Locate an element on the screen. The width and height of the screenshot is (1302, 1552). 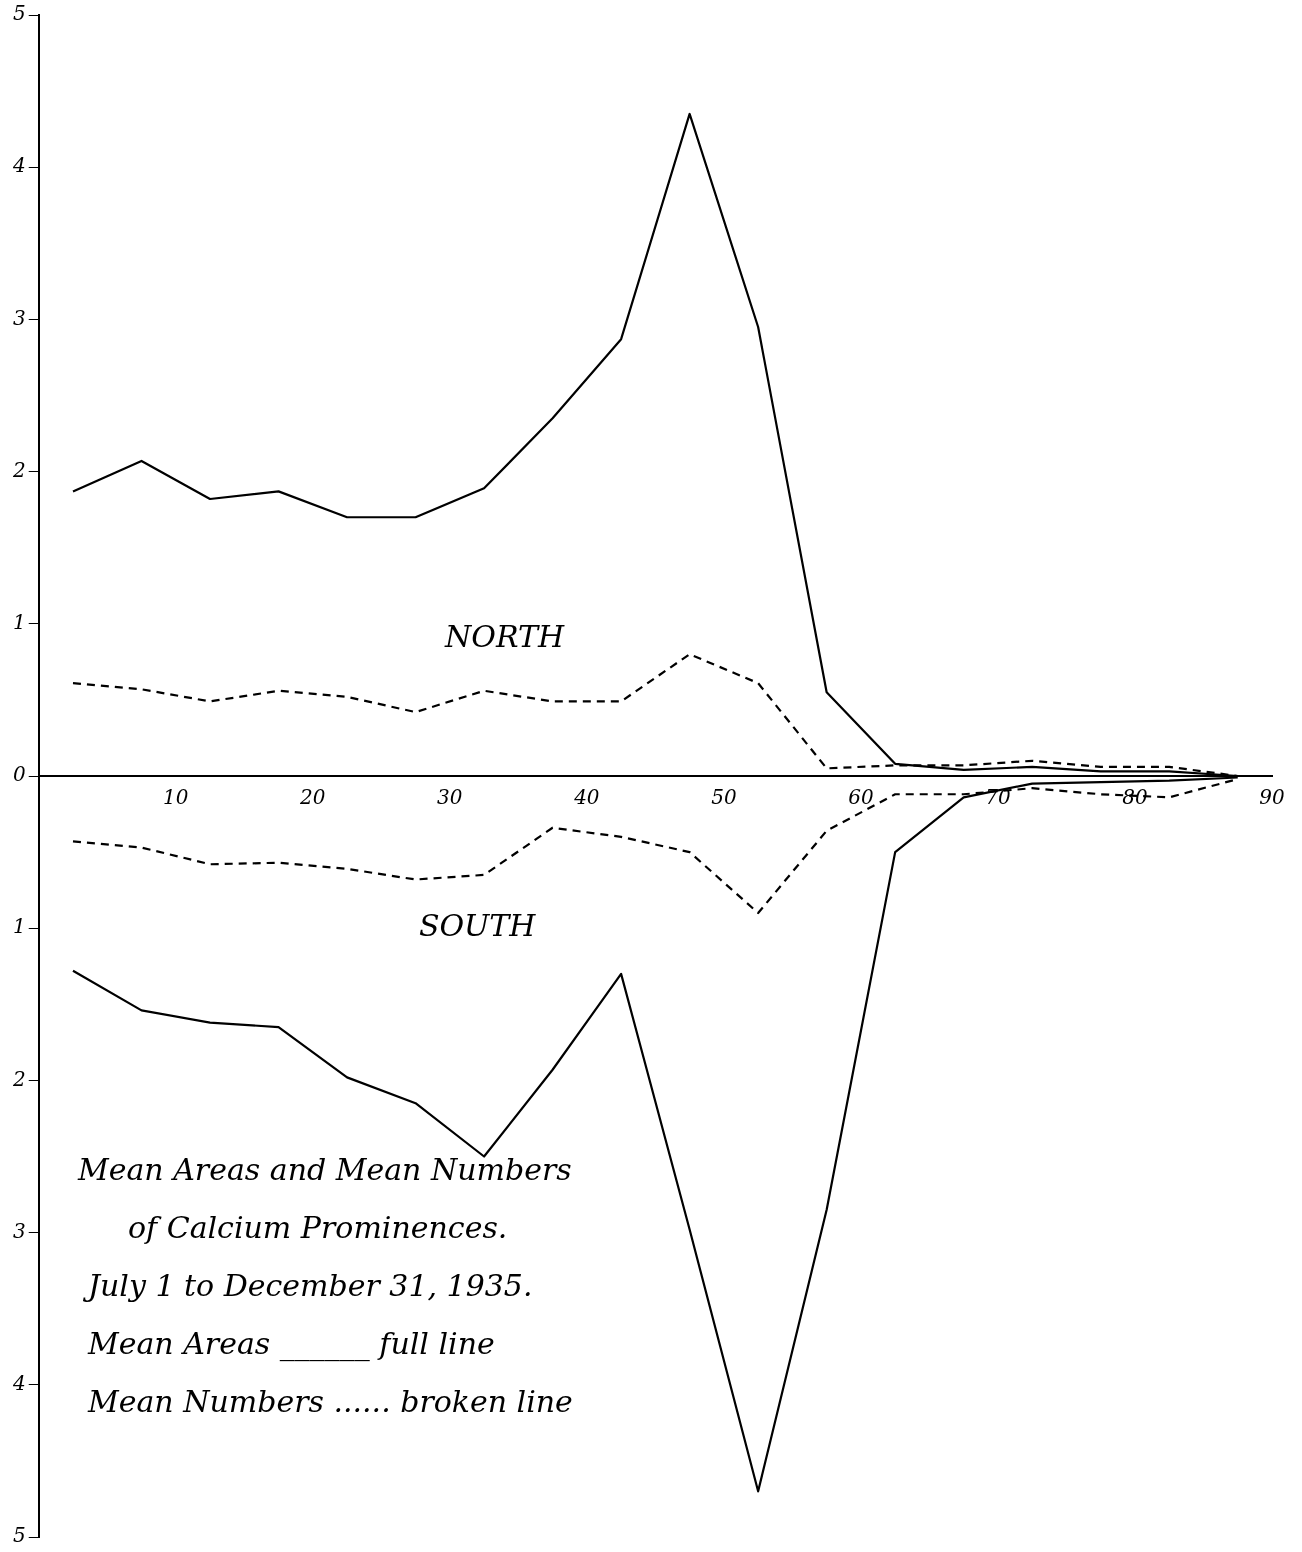
x-tick-label: 40 is located at coordinates (586, 797).